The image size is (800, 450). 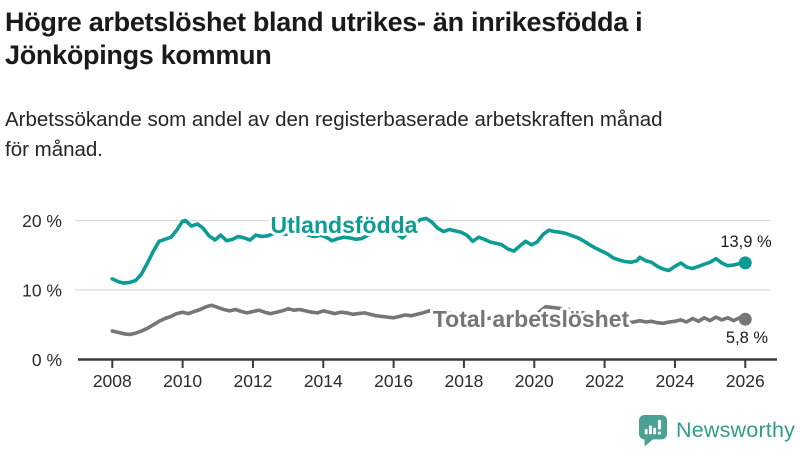 What do you see at coordinates (182, 381) in the screenshot?
I see `x-axis-label-2010: 2010` at bounding box center [182, 381].